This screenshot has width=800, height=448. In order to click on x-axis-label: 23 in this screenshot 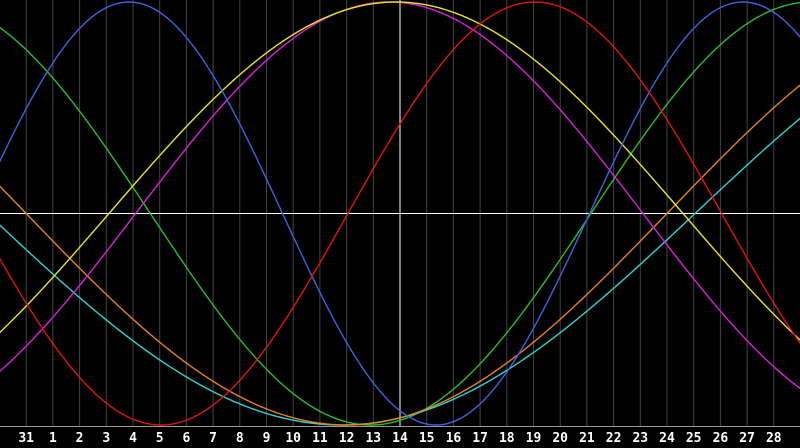, I will do `click(640, 438)`.